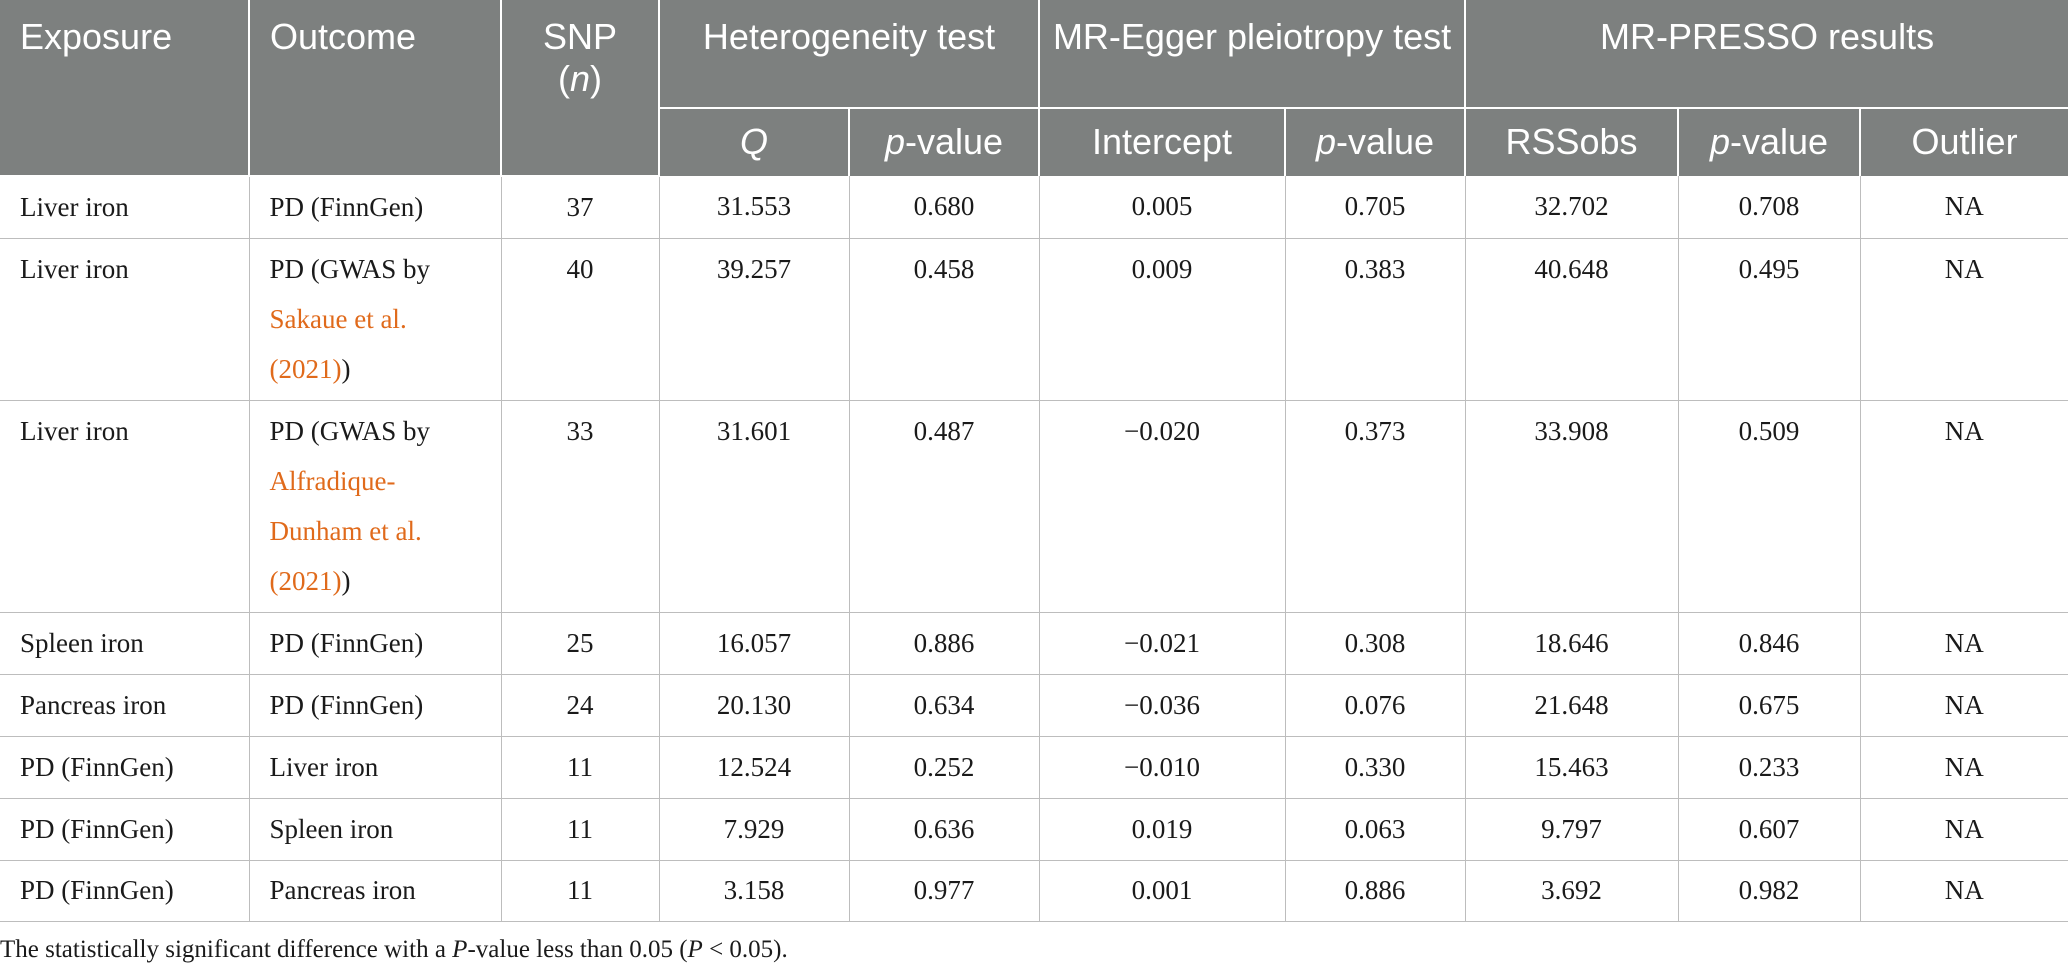 The image size is (2068, 978). What do you see at coordinates (944, 207) in the screenshot?
I see `cell-q-pvalue: 0.680` at bounding box center [944, 207].